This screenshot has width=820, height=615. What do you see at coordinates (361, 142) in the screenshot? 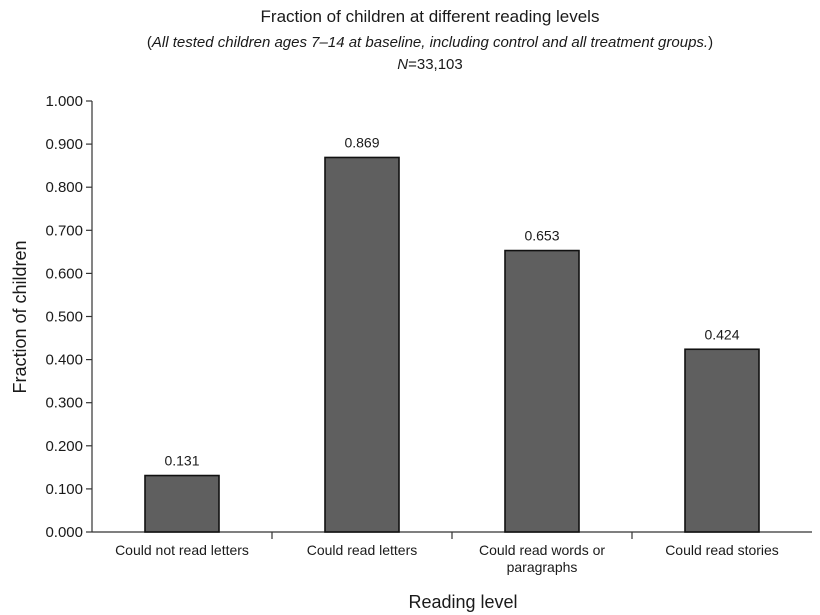
I see `data-label: 0.869` at bounding box center [361, 142].